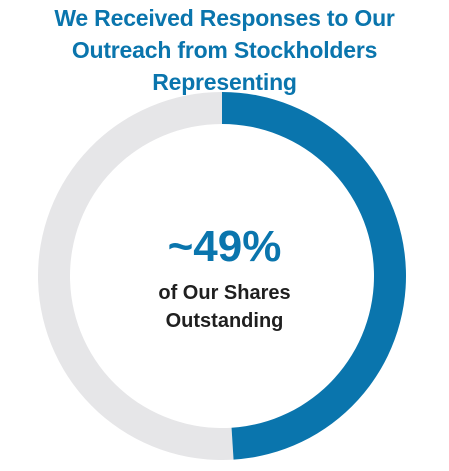 Image resolution: width=449 pixels, height=471 pixels. Describe the element at coordinates (224, 66) in the screenshot. I see `chart-title-line-2: Outreach from Stockholders Representing` at that location.